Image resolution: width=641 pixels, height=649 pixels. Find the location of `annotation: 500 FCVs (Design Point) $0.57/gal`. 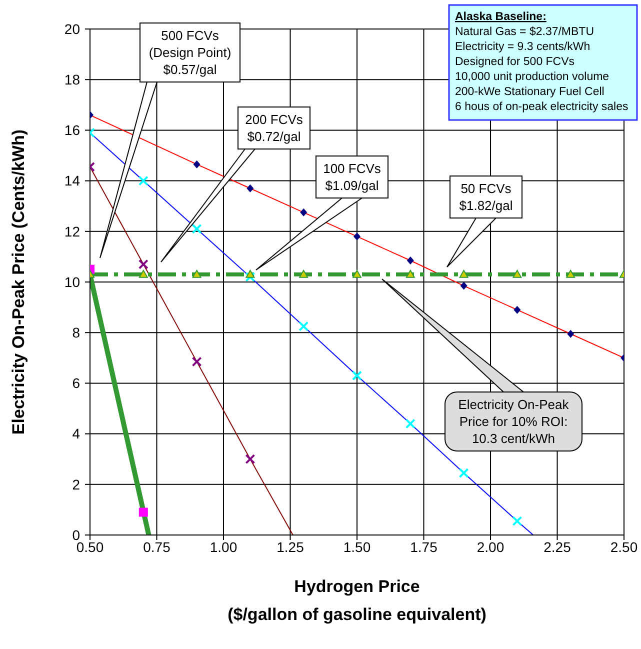

annotation: 500 FCVs (Design Point) $0.57/gal is located at coordinates (190, 52).